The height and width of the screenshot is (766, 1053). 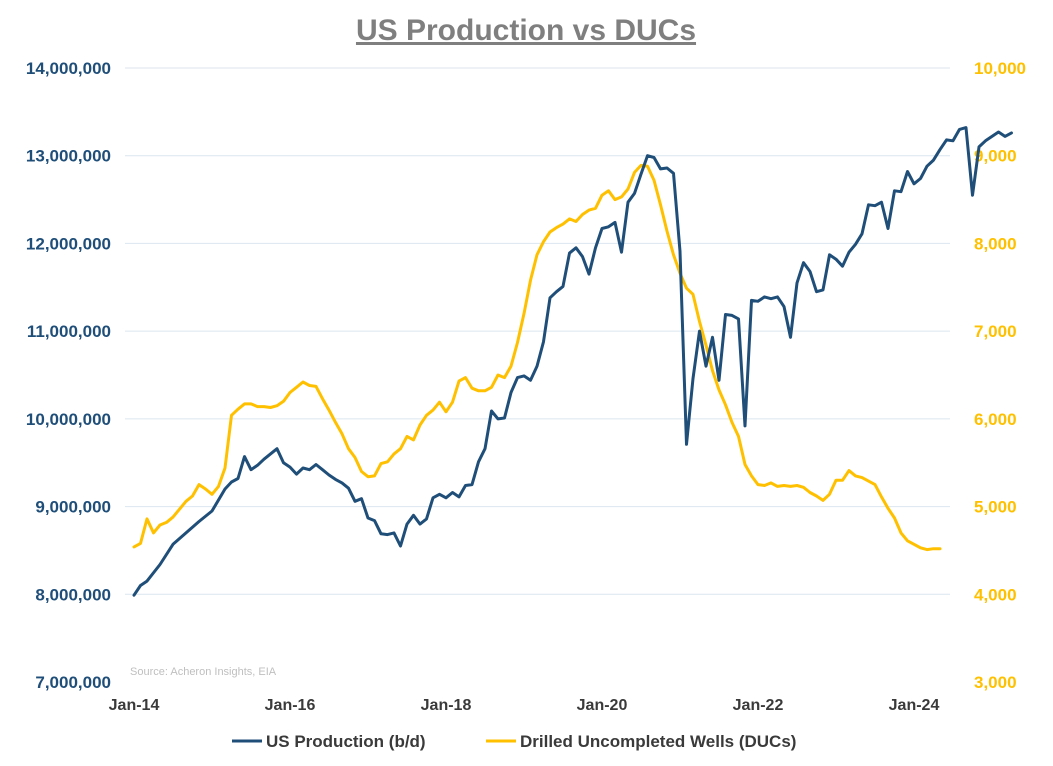 What do you see at coordinates (290, 705) in the screenshot?
I see `x-tick-label: Jan-16` at bounding box center [290, 705].